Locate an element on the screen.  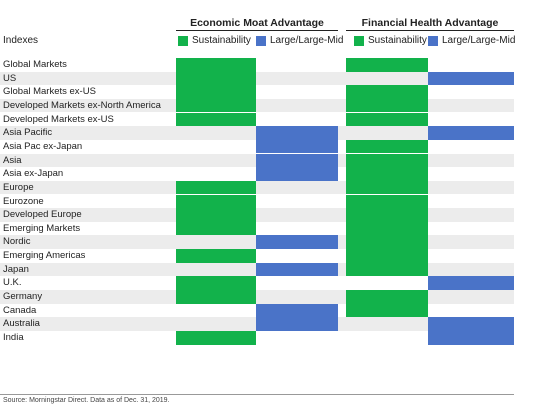
table-row: Europe is located at coordinates (257, 187).